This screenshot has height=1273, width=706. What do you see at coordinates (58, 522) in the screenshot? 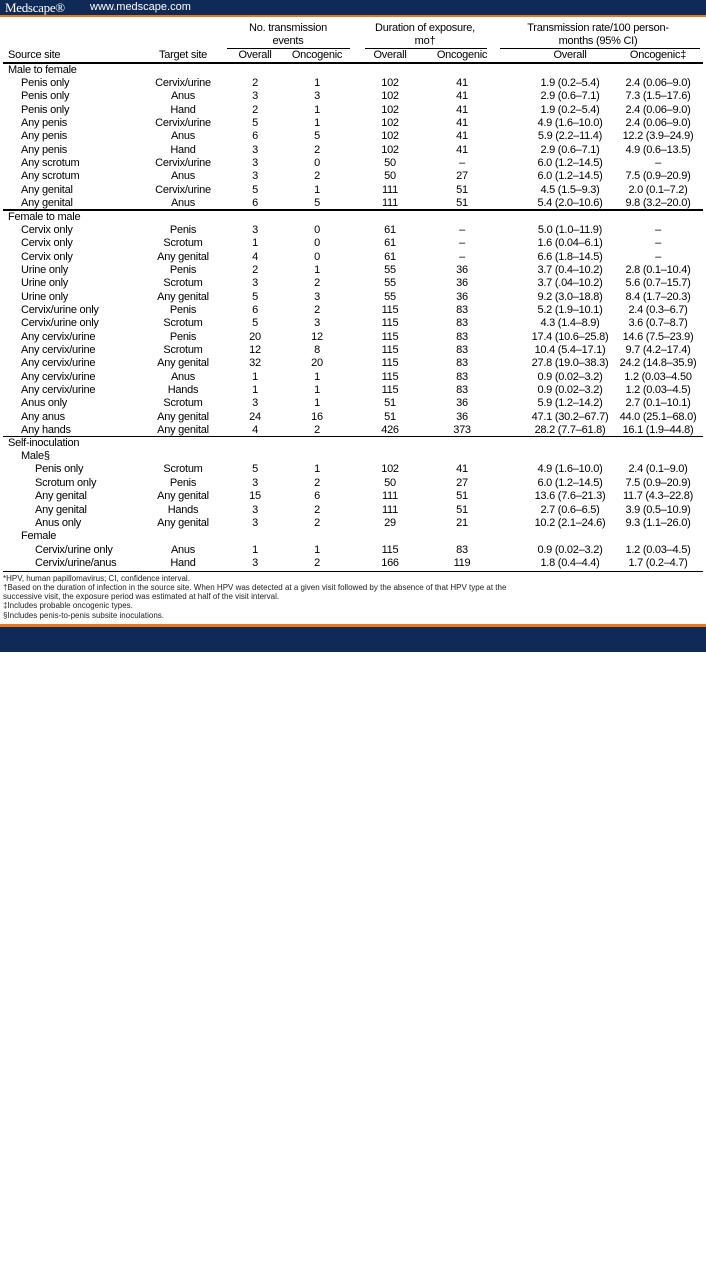
I see `source-site: Anus only` at bounding box center [58, 522].